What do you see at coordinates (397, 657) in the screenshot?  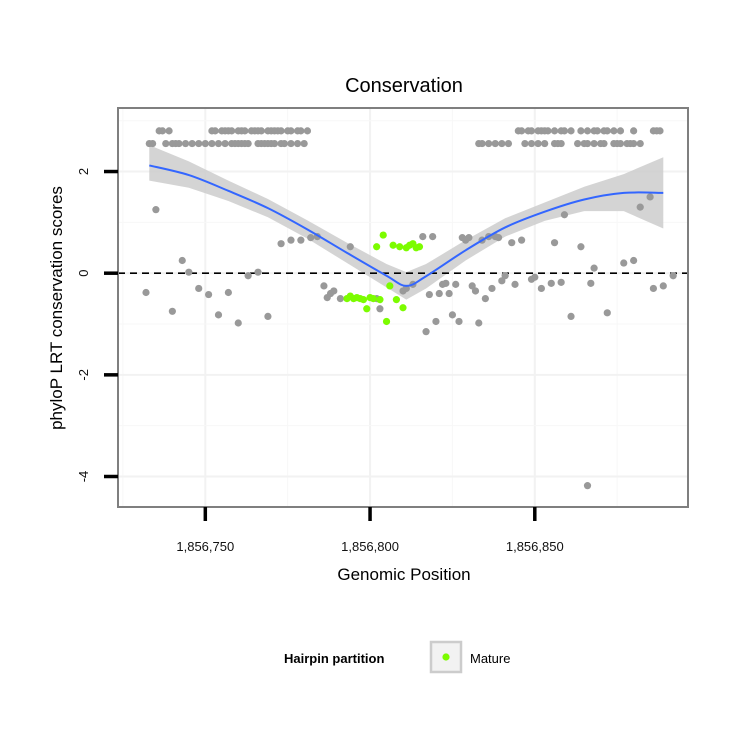 I see `legend: Hairpin partition Mature` at bounding box center [397, 657].